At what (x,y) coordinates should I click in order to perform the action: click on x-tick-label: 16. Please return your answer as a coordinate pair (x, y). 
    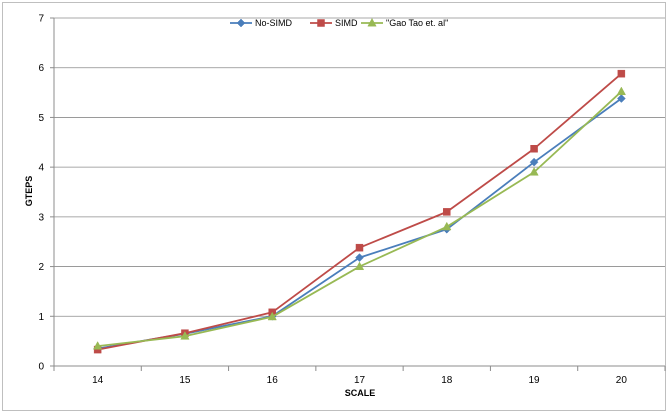
    Looking at the image, I should click on (273, 380).